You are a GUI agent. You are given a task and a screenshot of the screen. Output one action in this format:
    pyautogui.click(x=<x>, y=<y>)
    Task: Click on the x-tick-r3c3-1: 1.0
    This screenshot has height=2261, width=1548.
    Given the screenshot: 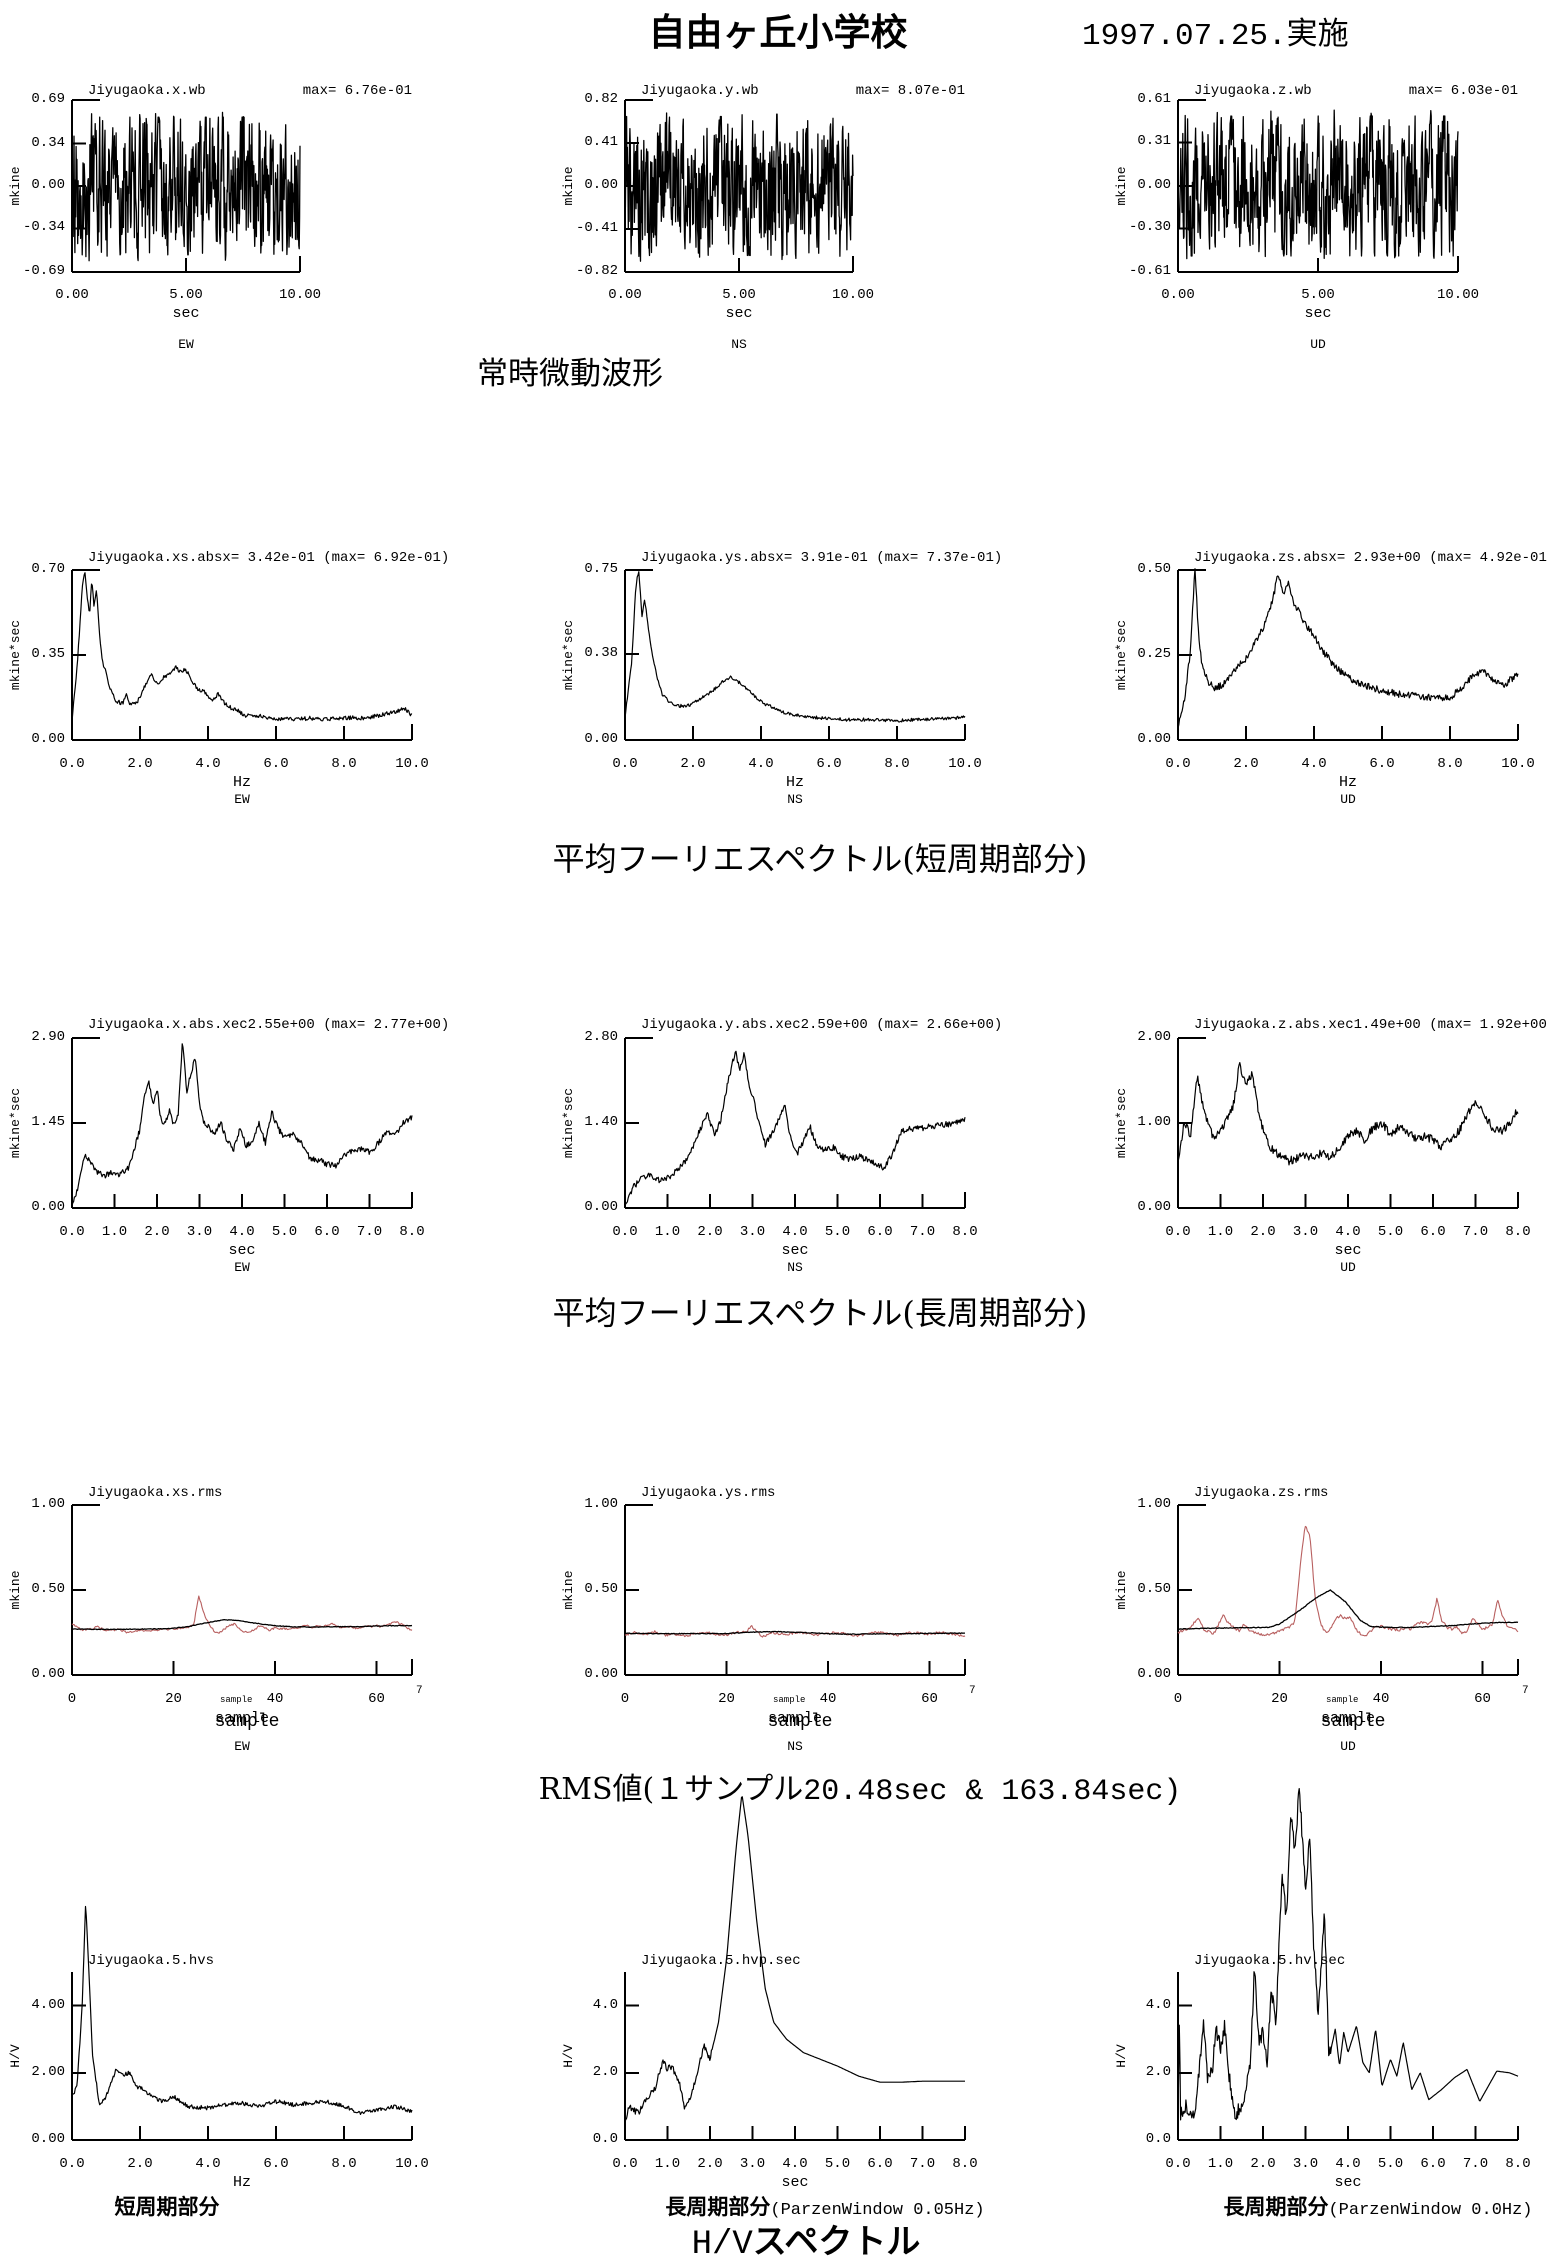 What is the action you would take?
    pyautogui.click(x=1220, y=1232)
    